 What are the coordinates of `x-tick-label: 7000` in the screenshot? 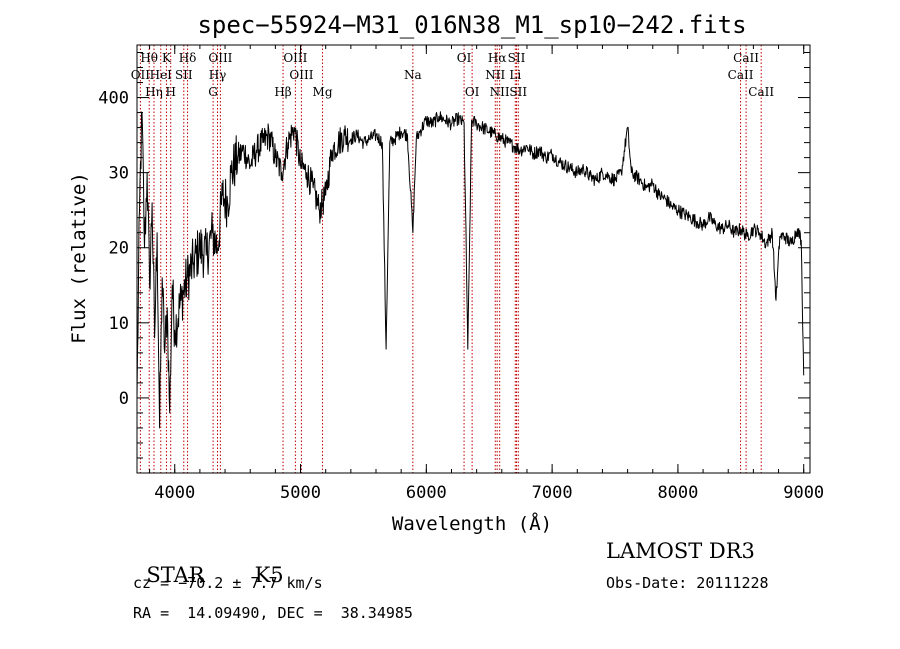 It's located at (552, 493).